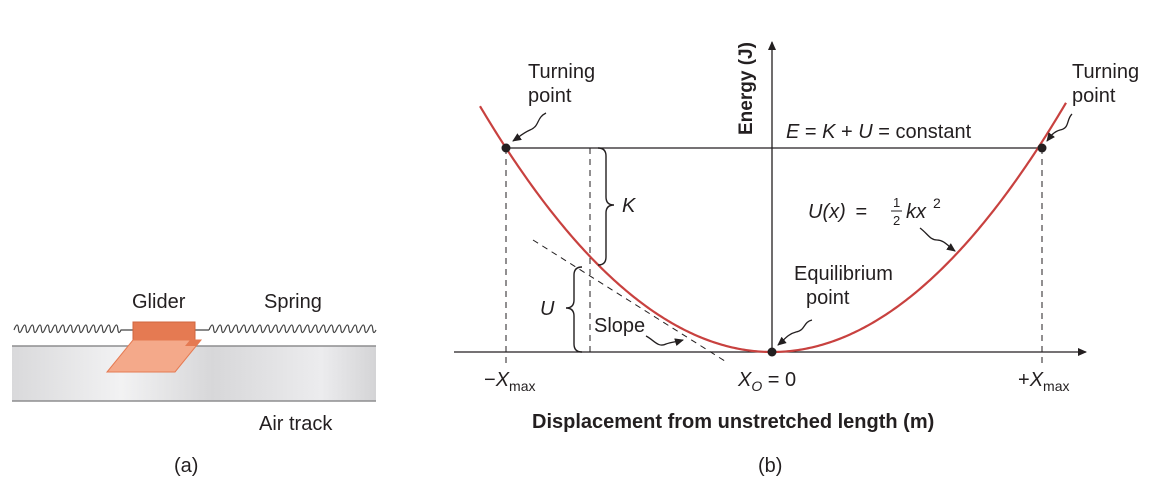 The width and height of the screenshot is (1154, 477). Describe the element at coordinates (916, 212) in the screenshot. I see `potential-equation-kx: kx` at that location.